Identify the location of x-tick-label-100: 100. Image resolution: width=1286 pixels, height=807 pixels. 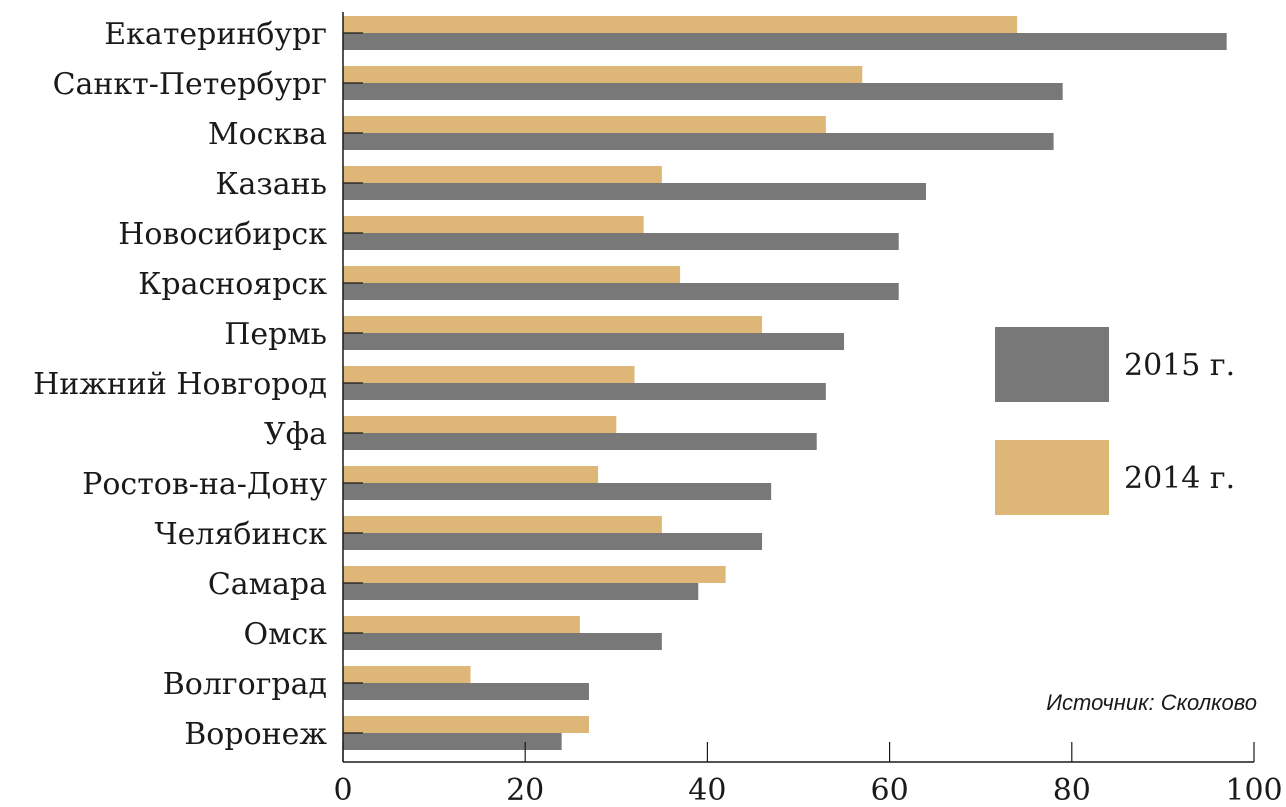
(1253, 790).